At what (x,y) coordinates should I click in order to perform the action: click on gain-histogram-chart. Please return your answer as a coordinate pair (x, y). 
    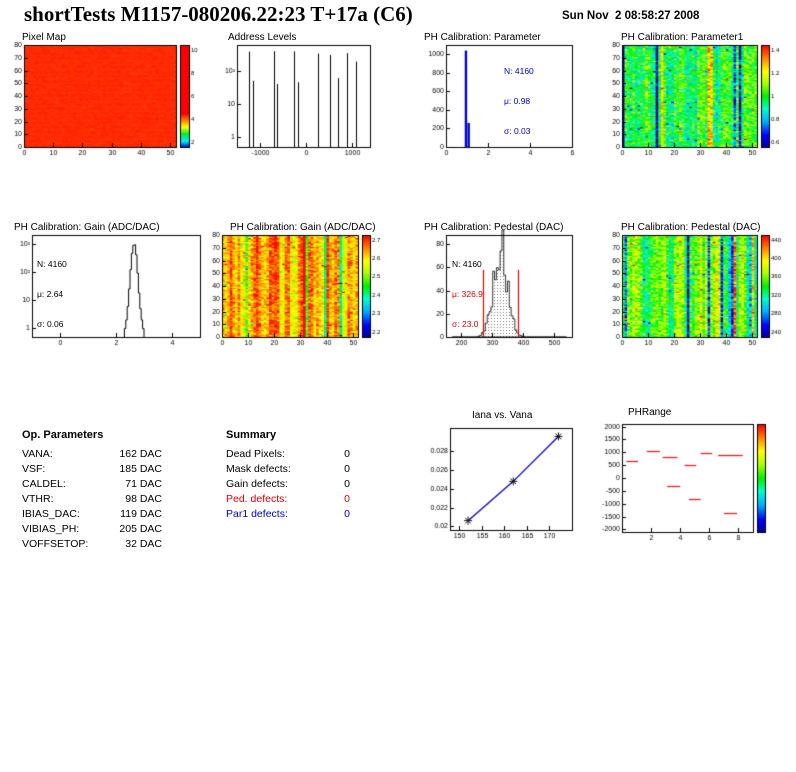
    Looking at the image, I should click on (110, 293).